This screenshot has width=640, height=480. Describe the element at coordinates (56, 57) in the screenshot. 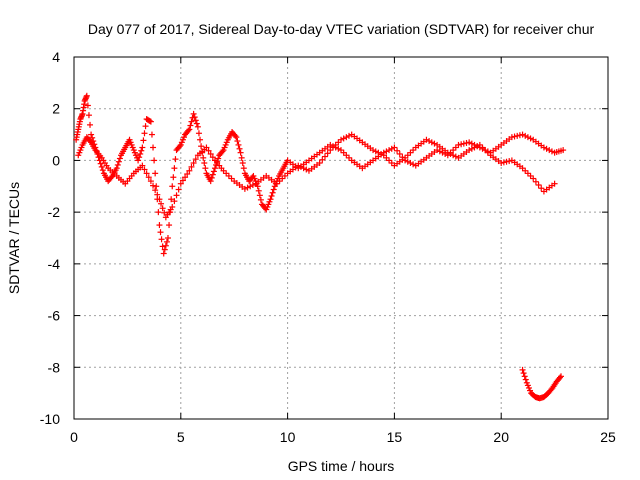

I see `y-tick-label: 4` at that location.